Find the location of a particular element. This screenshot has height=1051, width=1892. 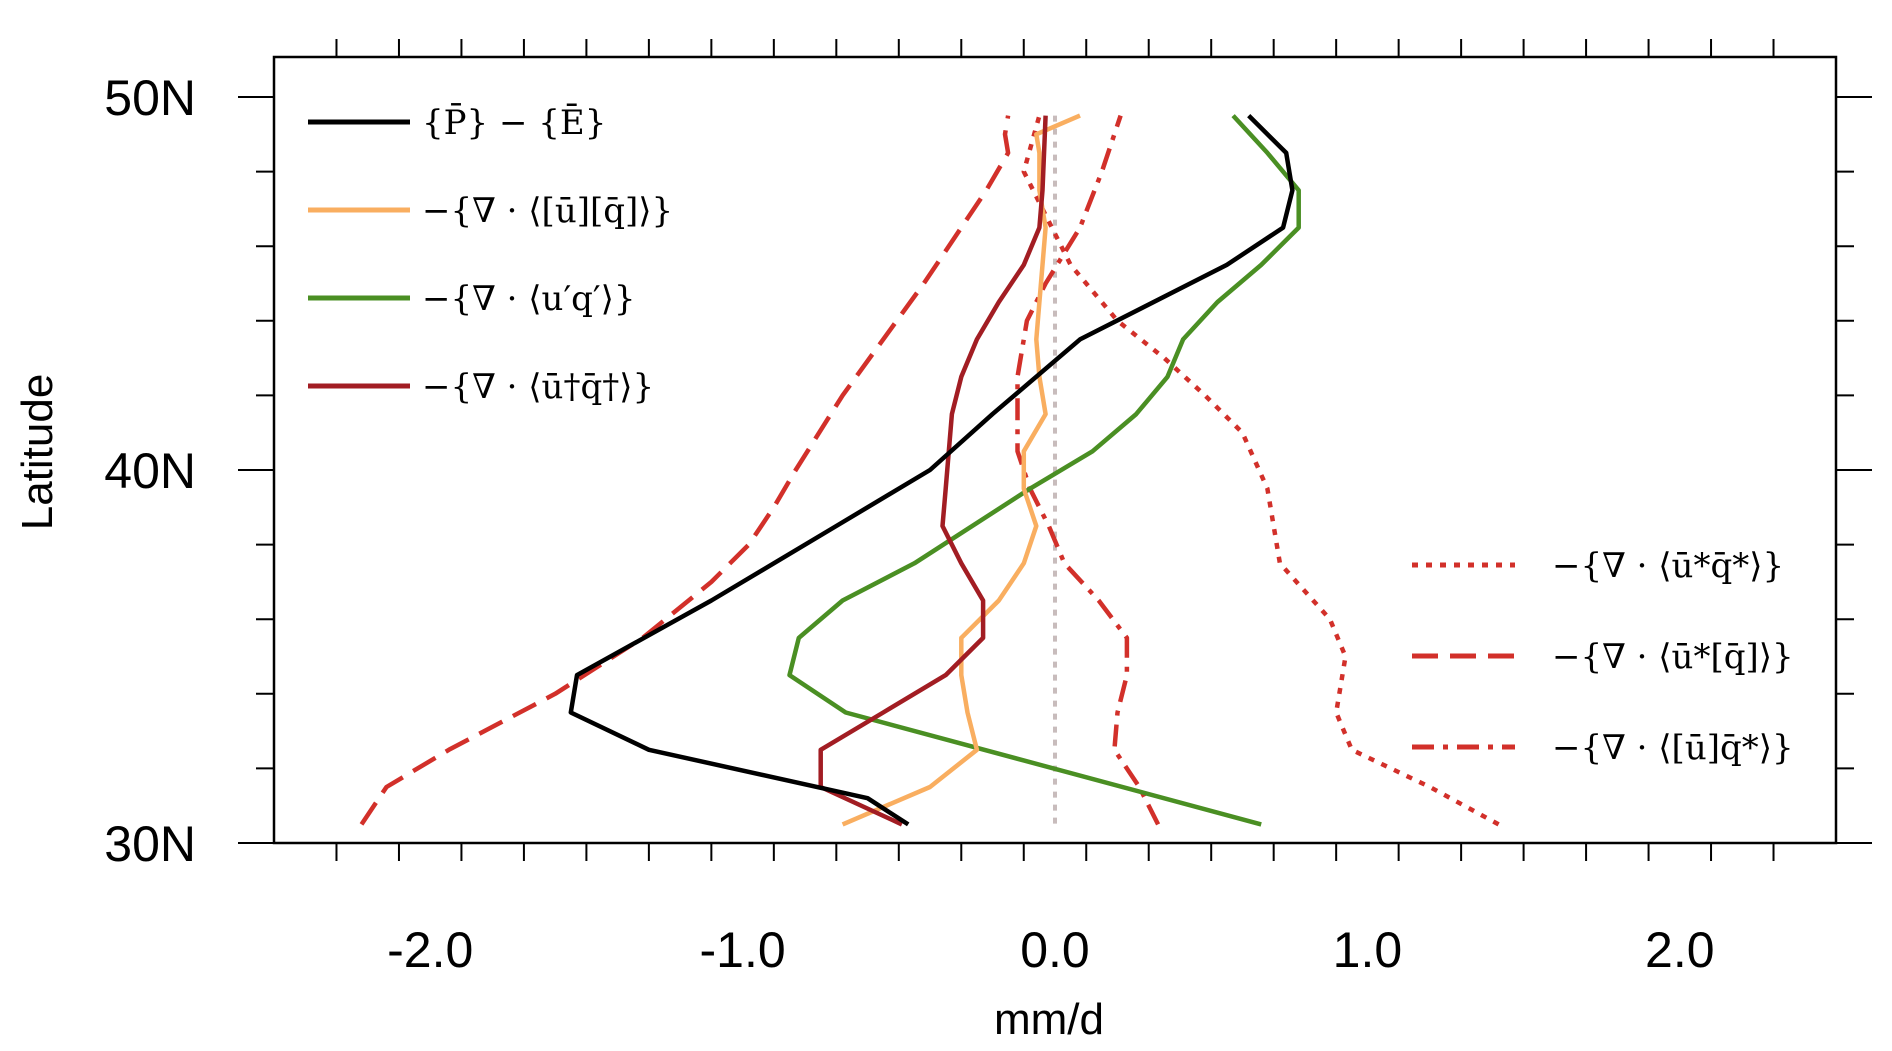

x-tick-label: -1.0 is located at coordinates (743, 950).